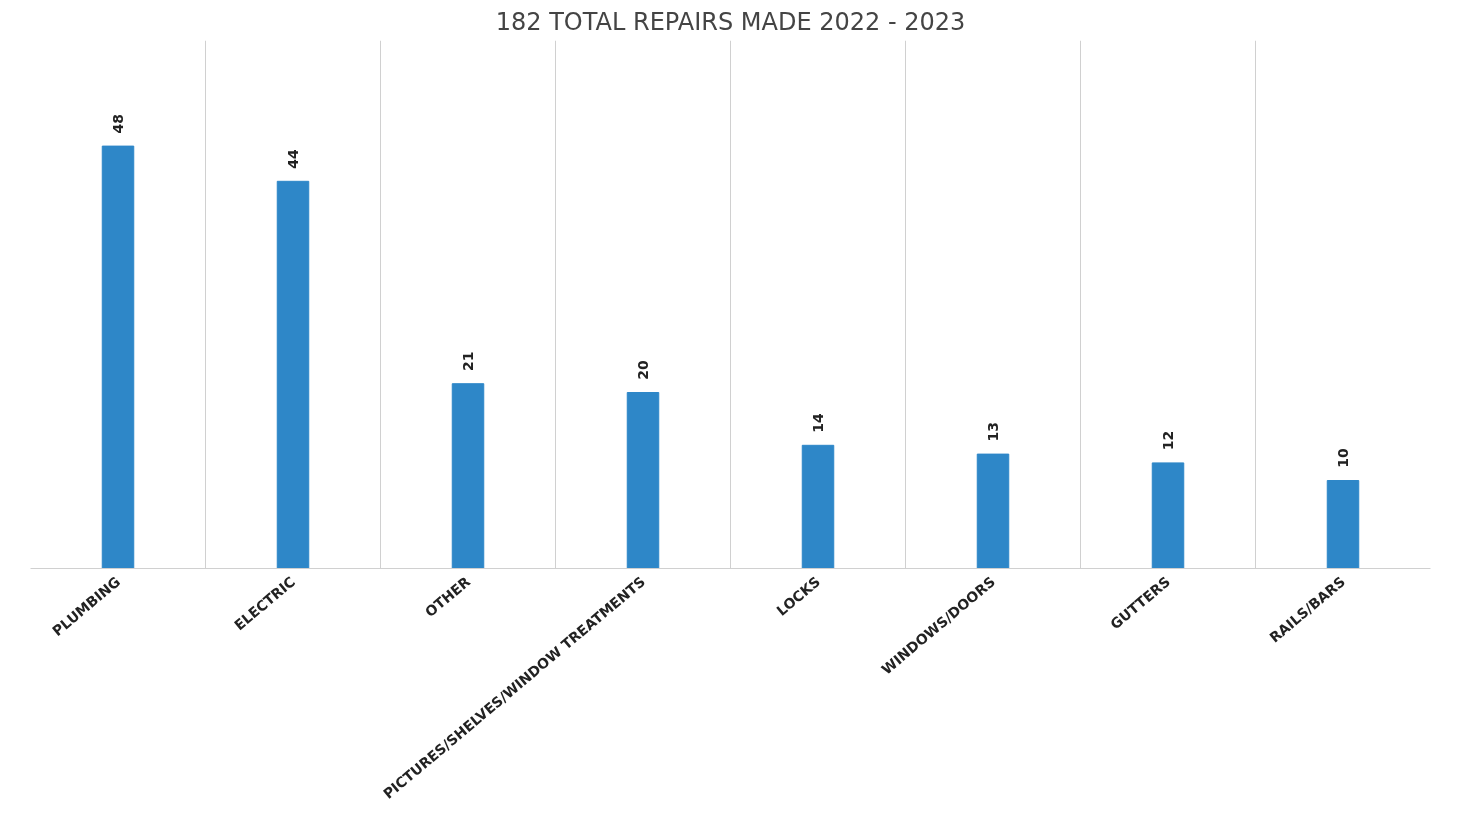 The height and width of the screenshot is (825, 1481). Describe the element at coordinates (730, 21) in the screenshot. I see `chart-title: 182 TOTAL REPAIRS MADE 2022 - 2023` at that location.